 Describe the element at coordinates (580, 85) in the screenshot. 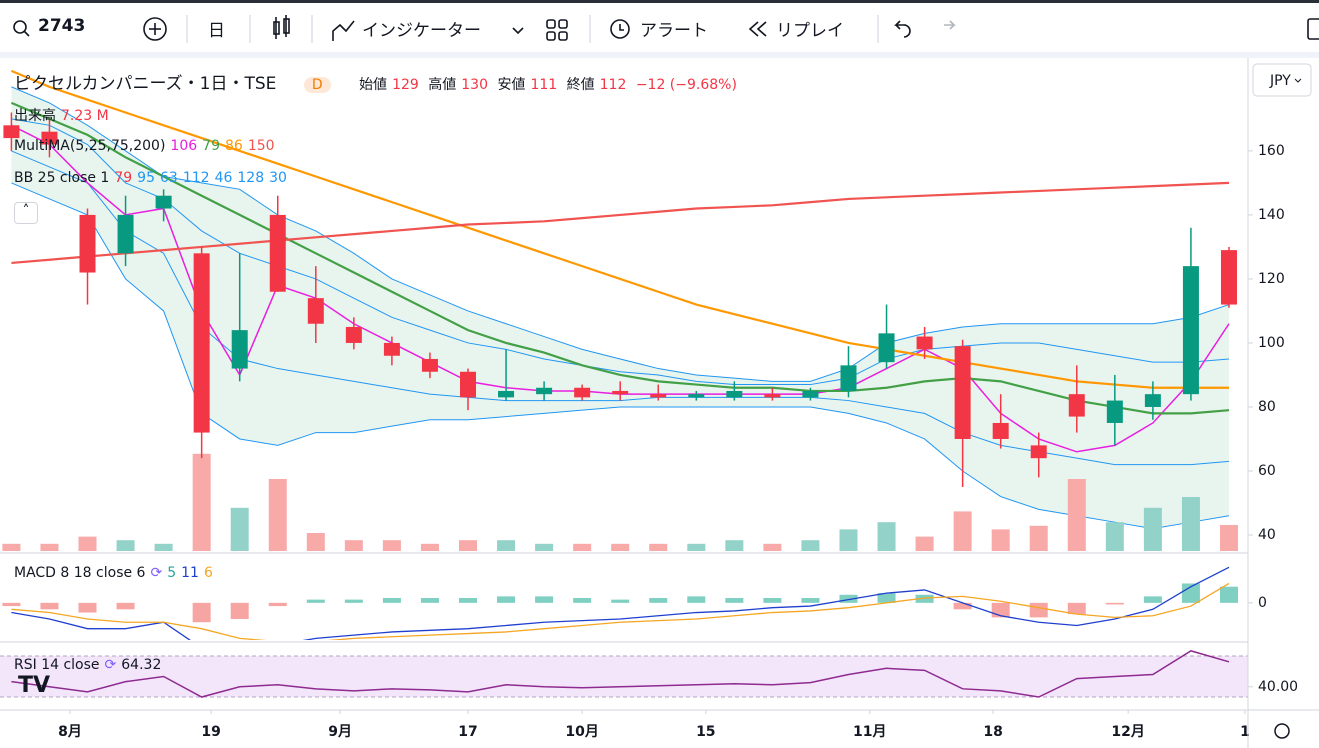

I see `ohlc-label: 終値` at that location.